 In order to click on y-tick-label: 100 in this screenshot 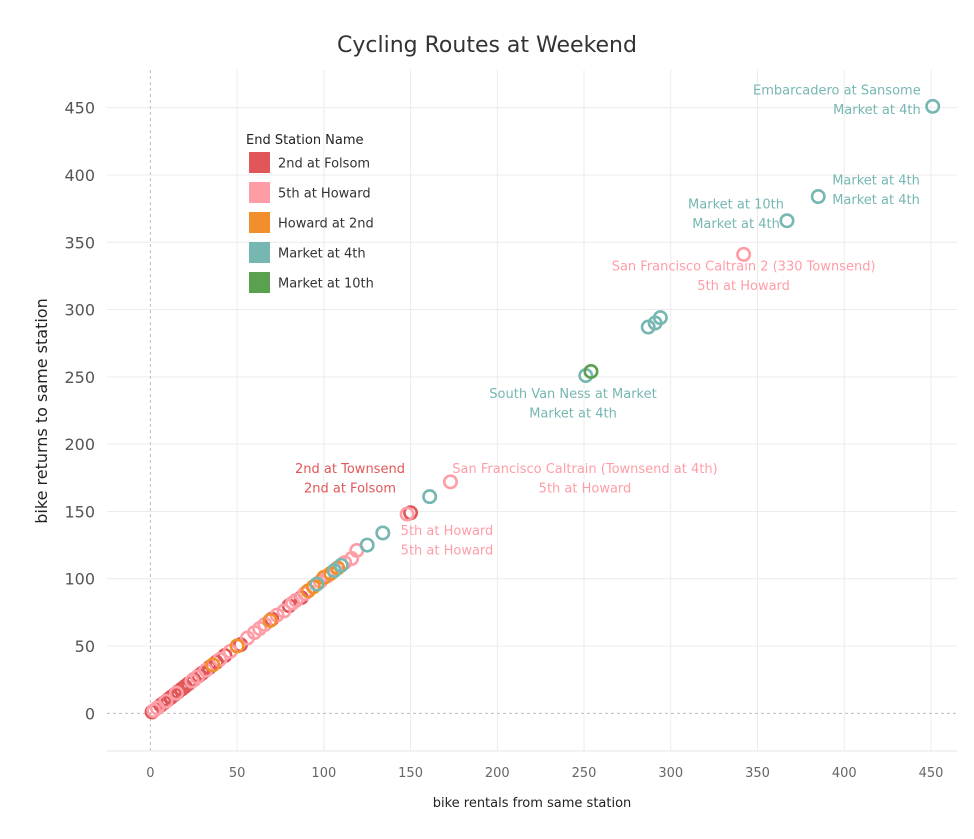, I will do `click(79, 579)`.